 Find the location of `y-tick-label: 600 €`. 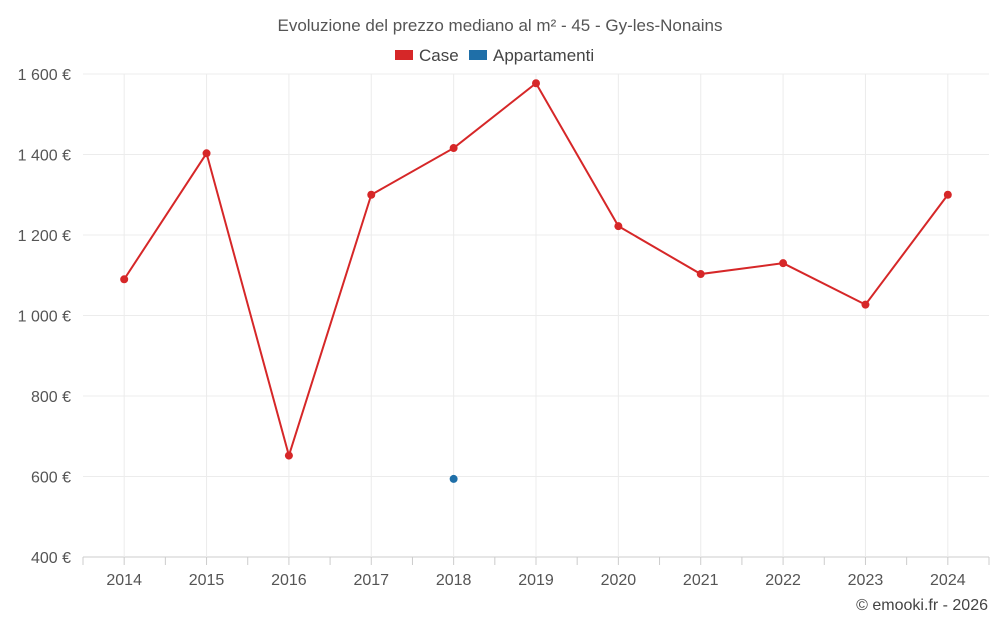

y-tick-label: 600 € is located at coordinates (51, 478).